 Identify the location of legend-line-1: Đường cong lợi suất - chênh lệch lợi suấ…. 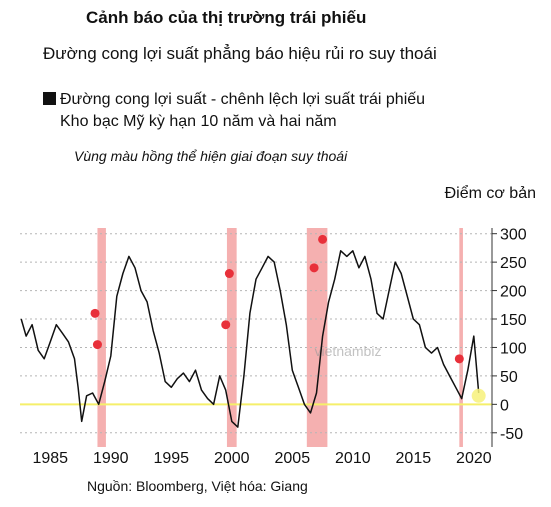
(234, 100).